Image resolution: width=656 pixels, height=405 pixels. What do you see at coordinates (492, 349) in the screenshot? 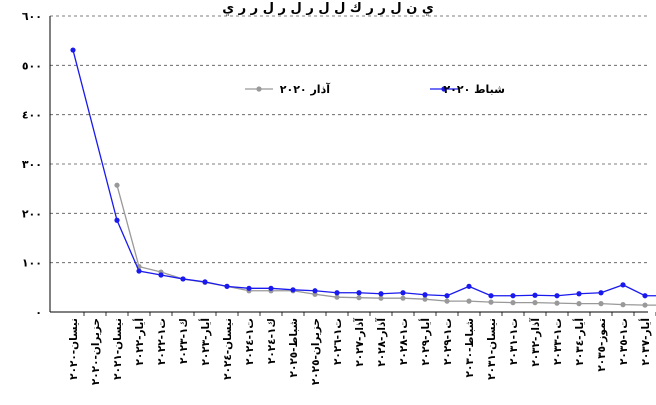
I see `x-tick-label: نيسان-٢٠٣١` at bounding box center [492, 349].